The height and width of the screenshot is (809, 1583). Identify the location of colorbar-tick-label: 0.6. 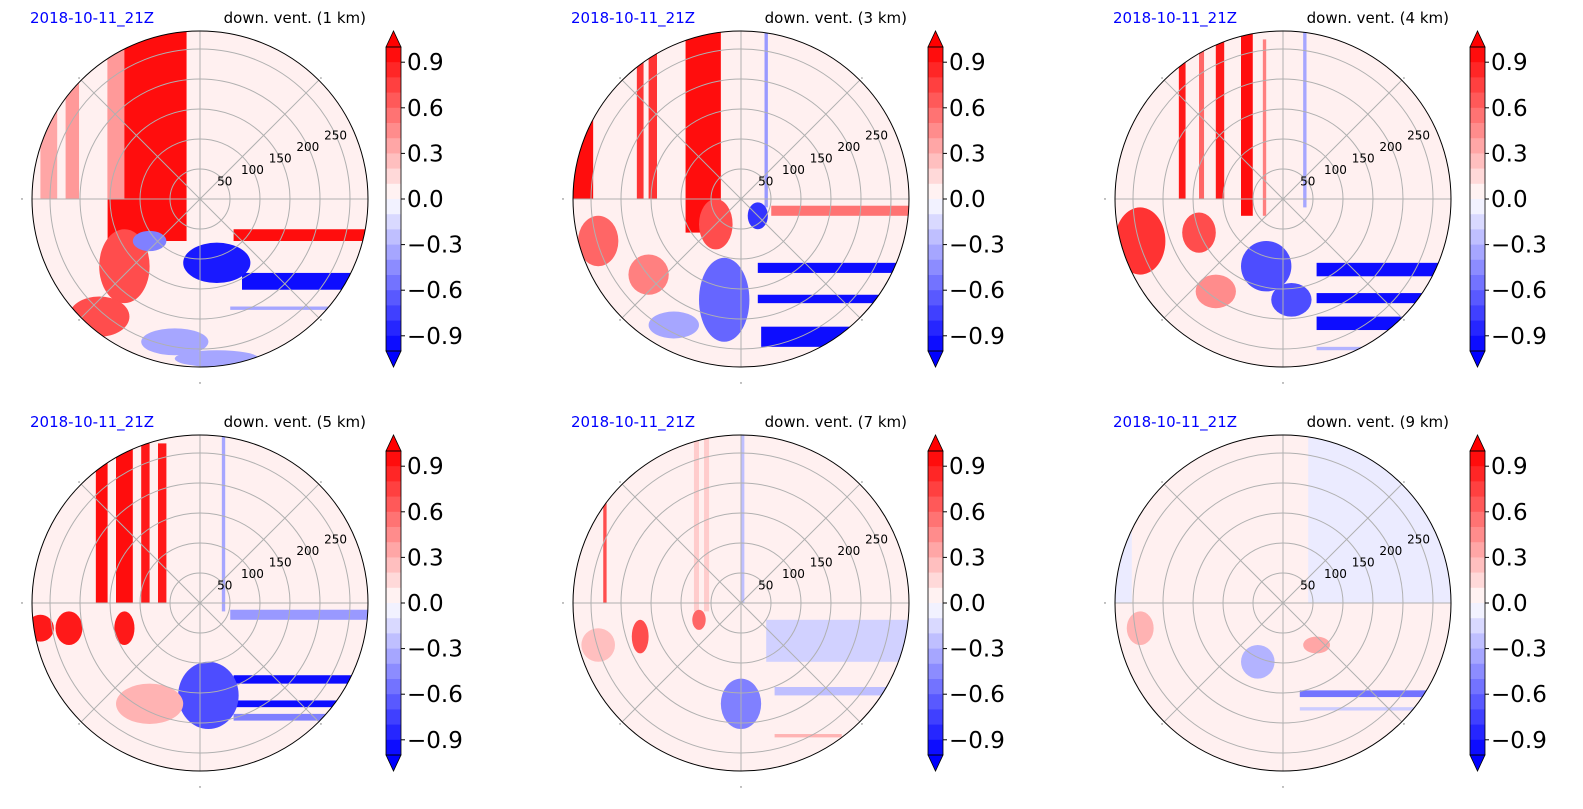
(1509, 513).